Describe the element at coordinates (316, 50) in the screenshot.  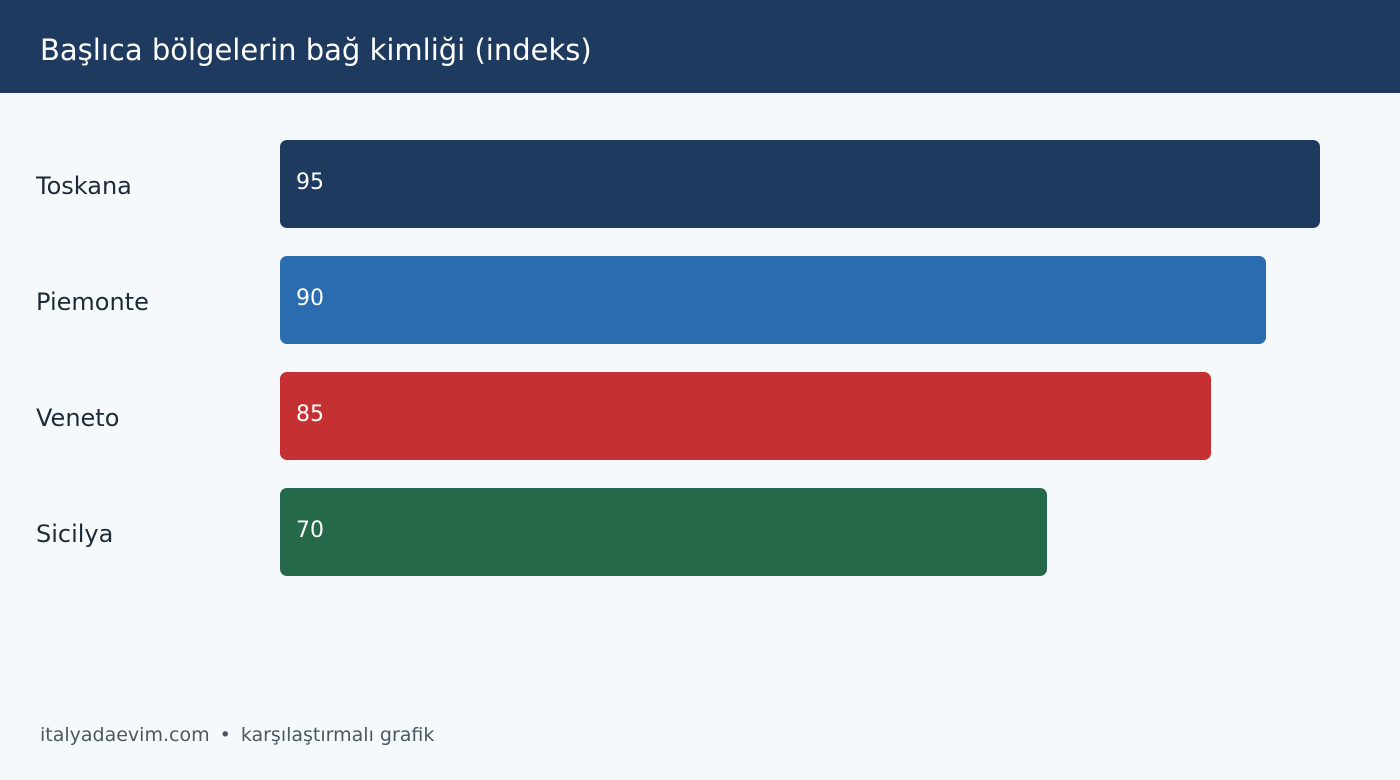
I see `chart-title: Başlıca bölgelerin bağ kimliği (indeks)` at that location.